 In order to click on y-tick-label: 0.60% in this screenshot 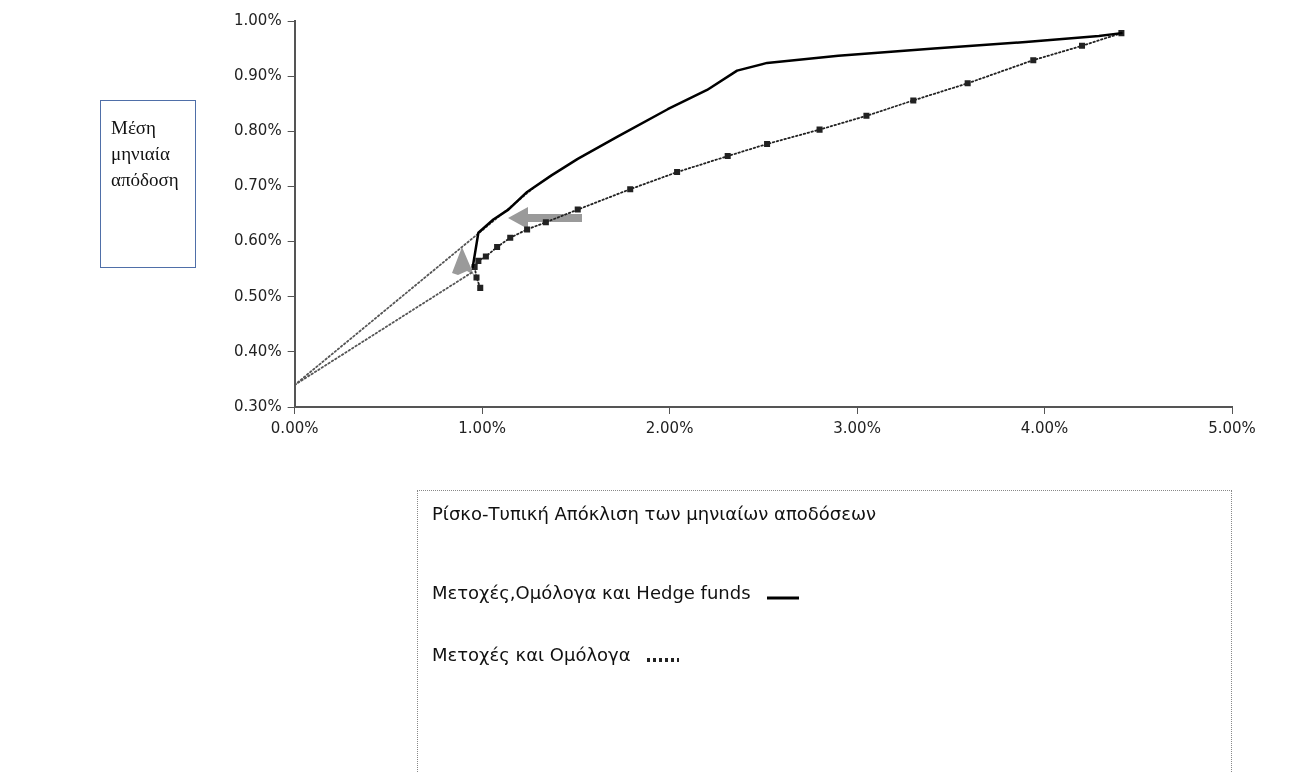, I will do `click(258, 240)`.